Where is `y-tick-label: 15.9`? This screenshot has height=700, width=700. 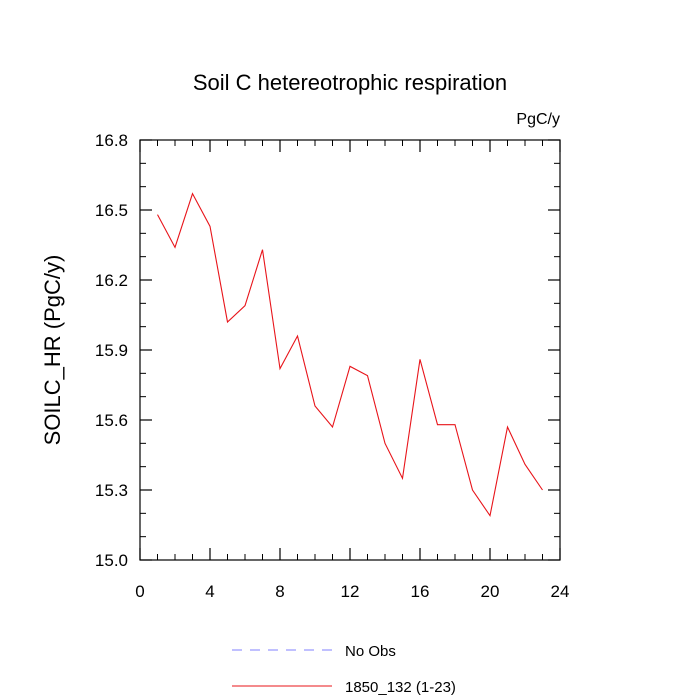 y-tick-label: 15.9 is located at coordinates (111, 350).